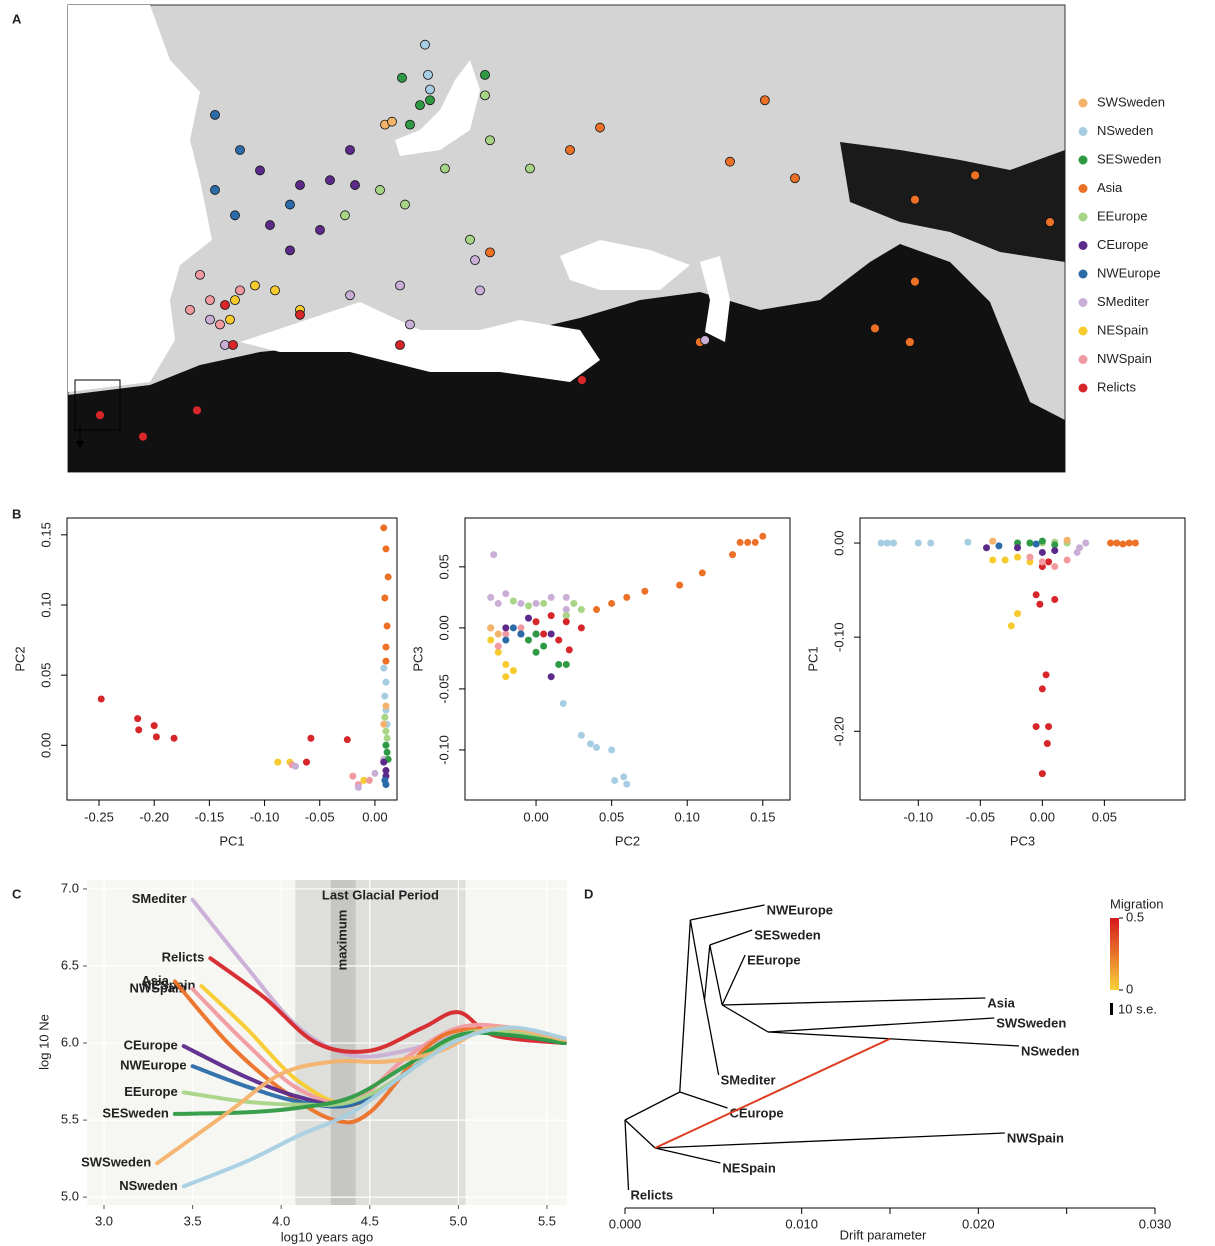 The width and height of the screenshot is (1215, 1246). Describe the element at coordinates (116, 1162) in the screenshot. I see `series-label: SWSweden` at that location.